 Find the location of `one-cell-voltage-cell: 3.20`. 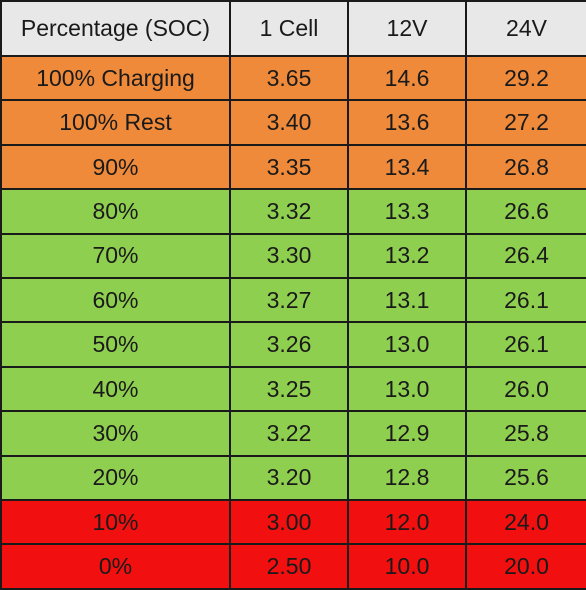

one-cell-voltage-cell: 3.20 is located at coordinates (289, 478).